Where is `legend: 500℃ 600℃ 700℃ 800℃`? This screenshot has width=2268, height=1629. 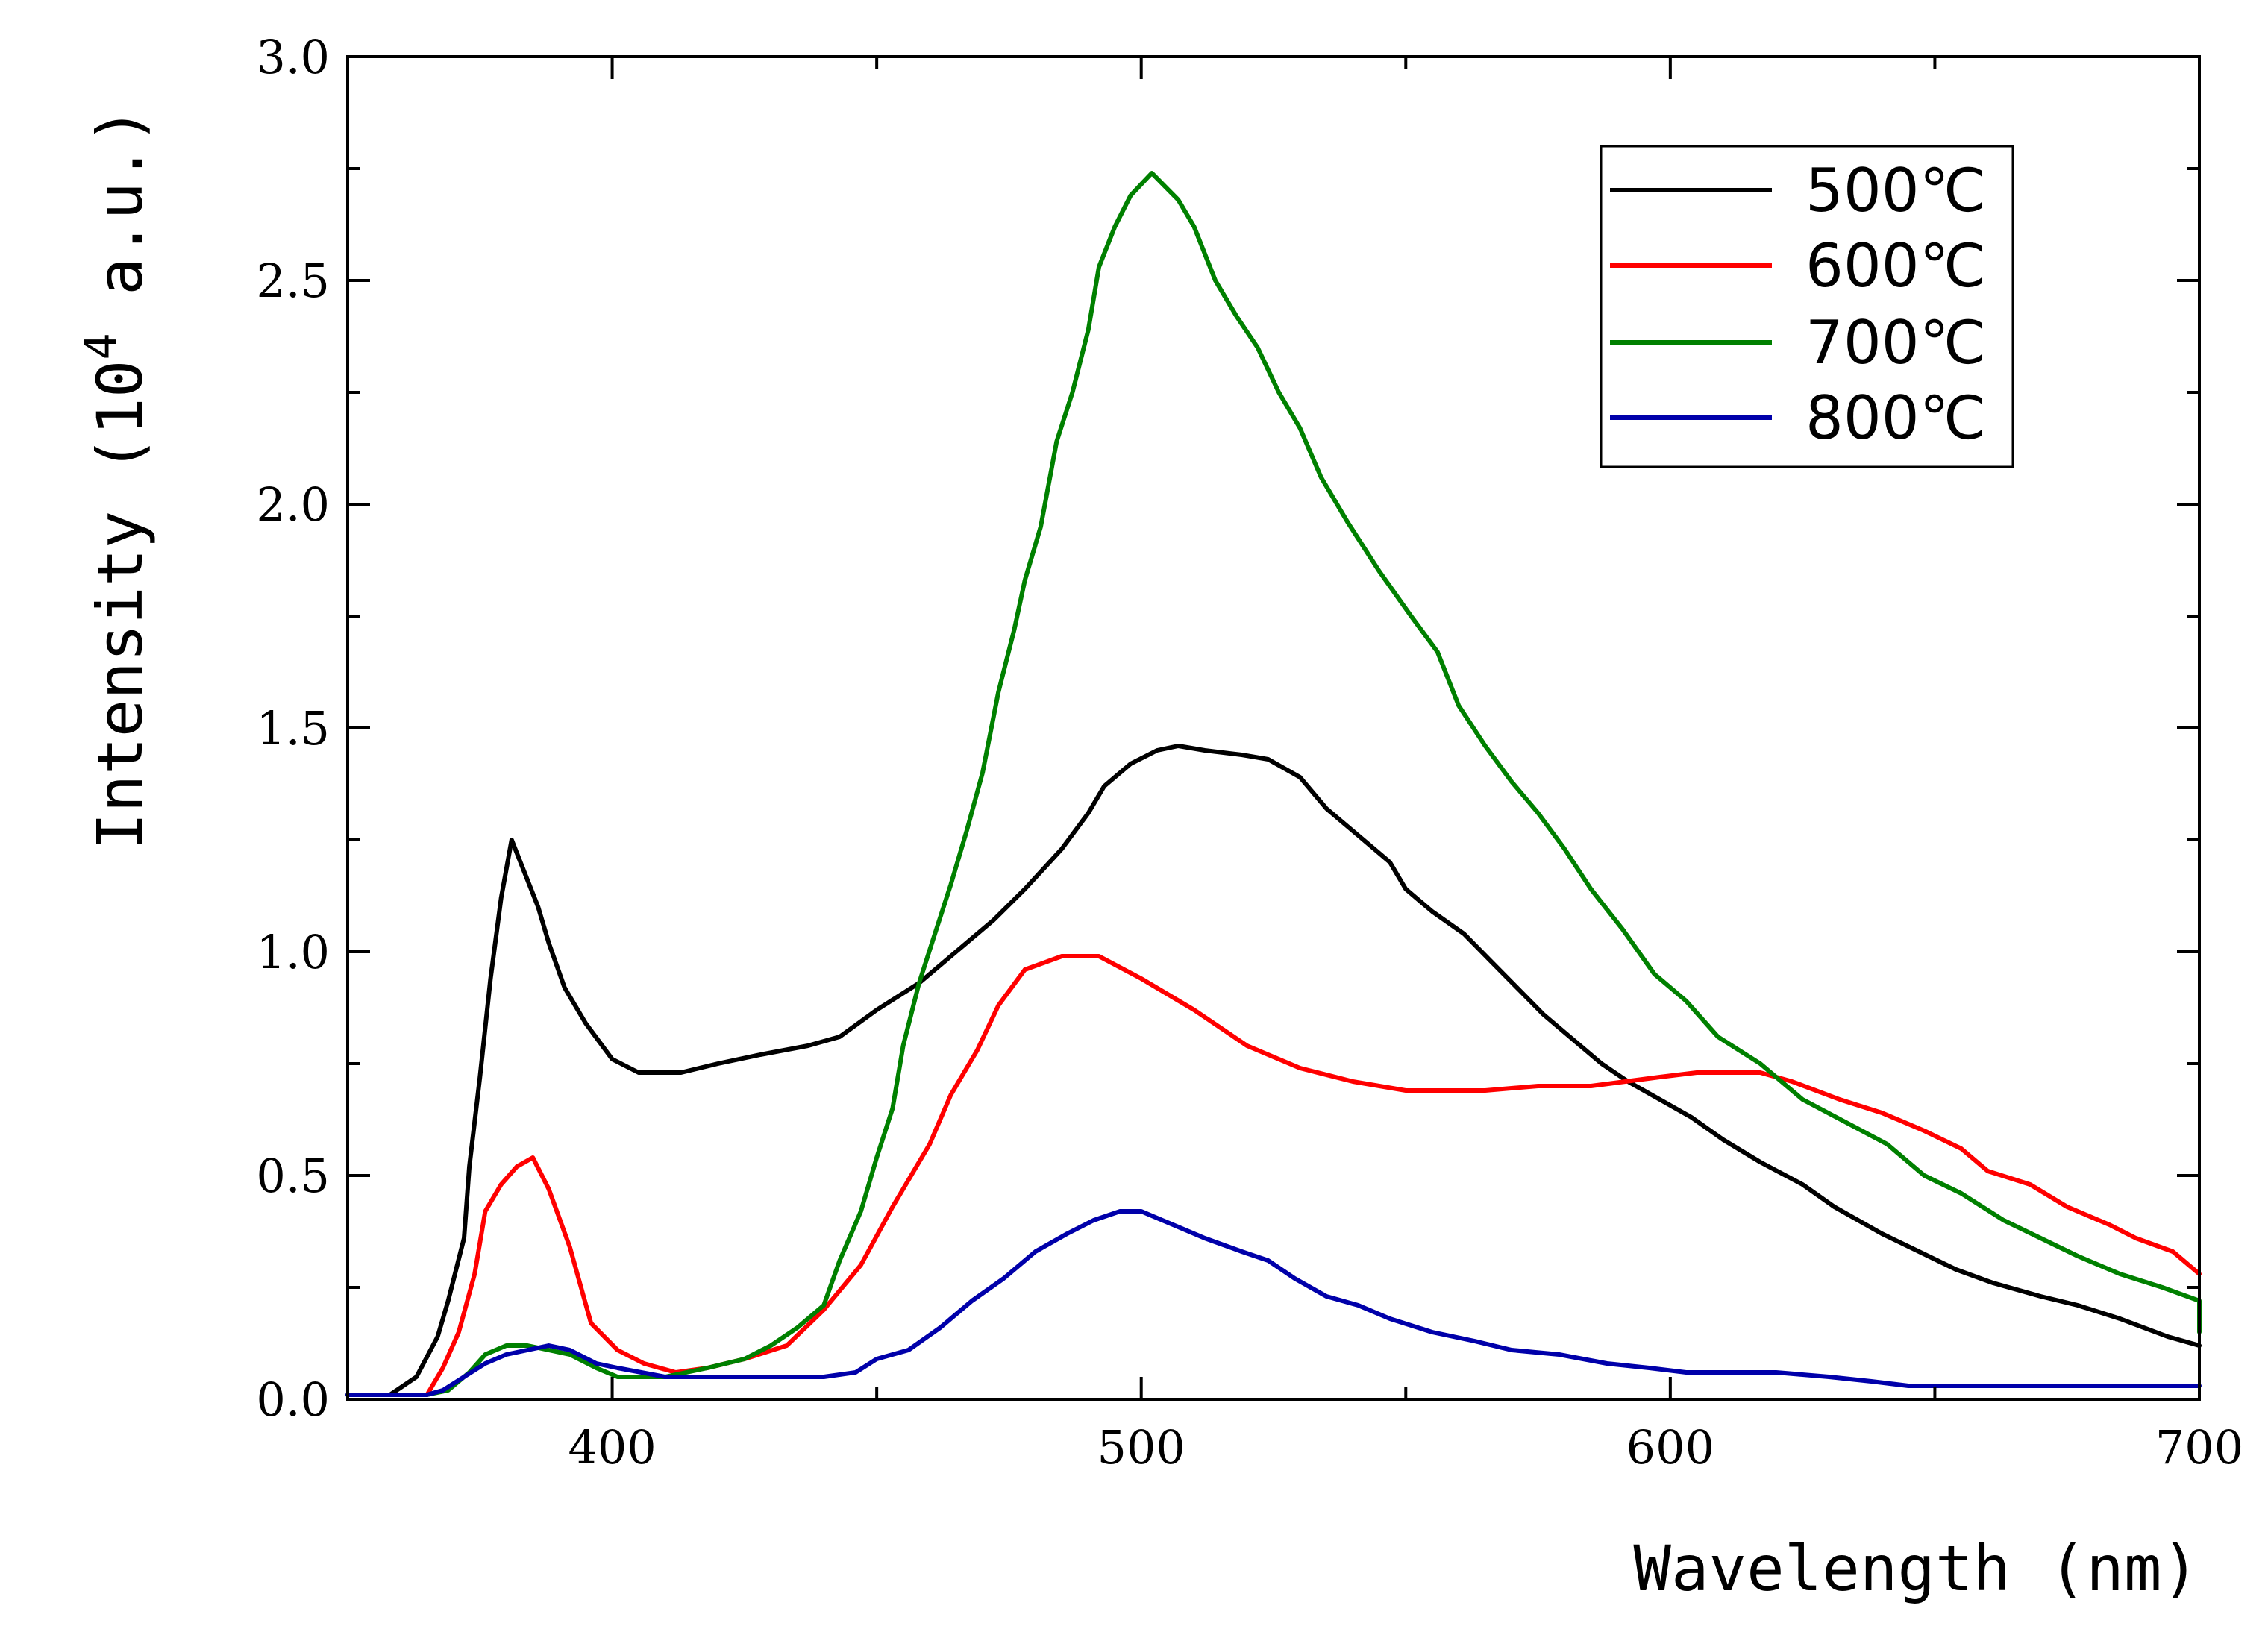
legend: 500℃ 600℃ 700℃ 800℃ is located at coordinates (1807, 306).